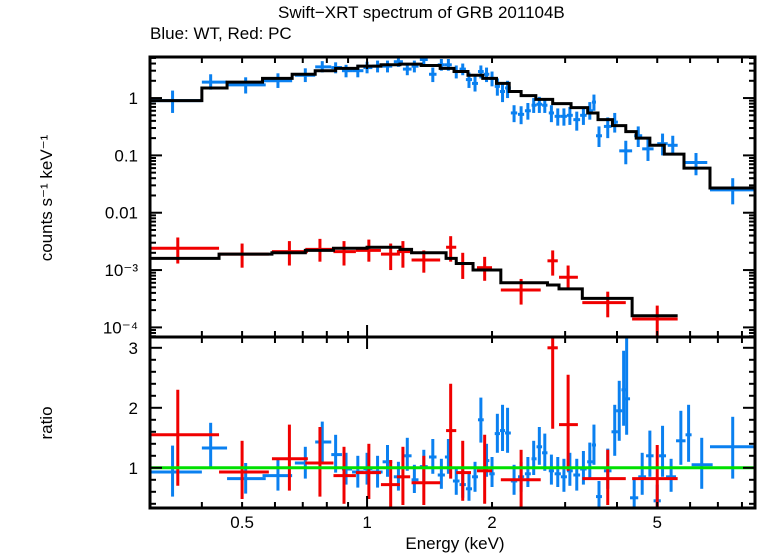 This screenshot has width=758, height=556. I want to click on chart-title: Swift−XRT spectrum of GRB 201104B, so click(421, 12).